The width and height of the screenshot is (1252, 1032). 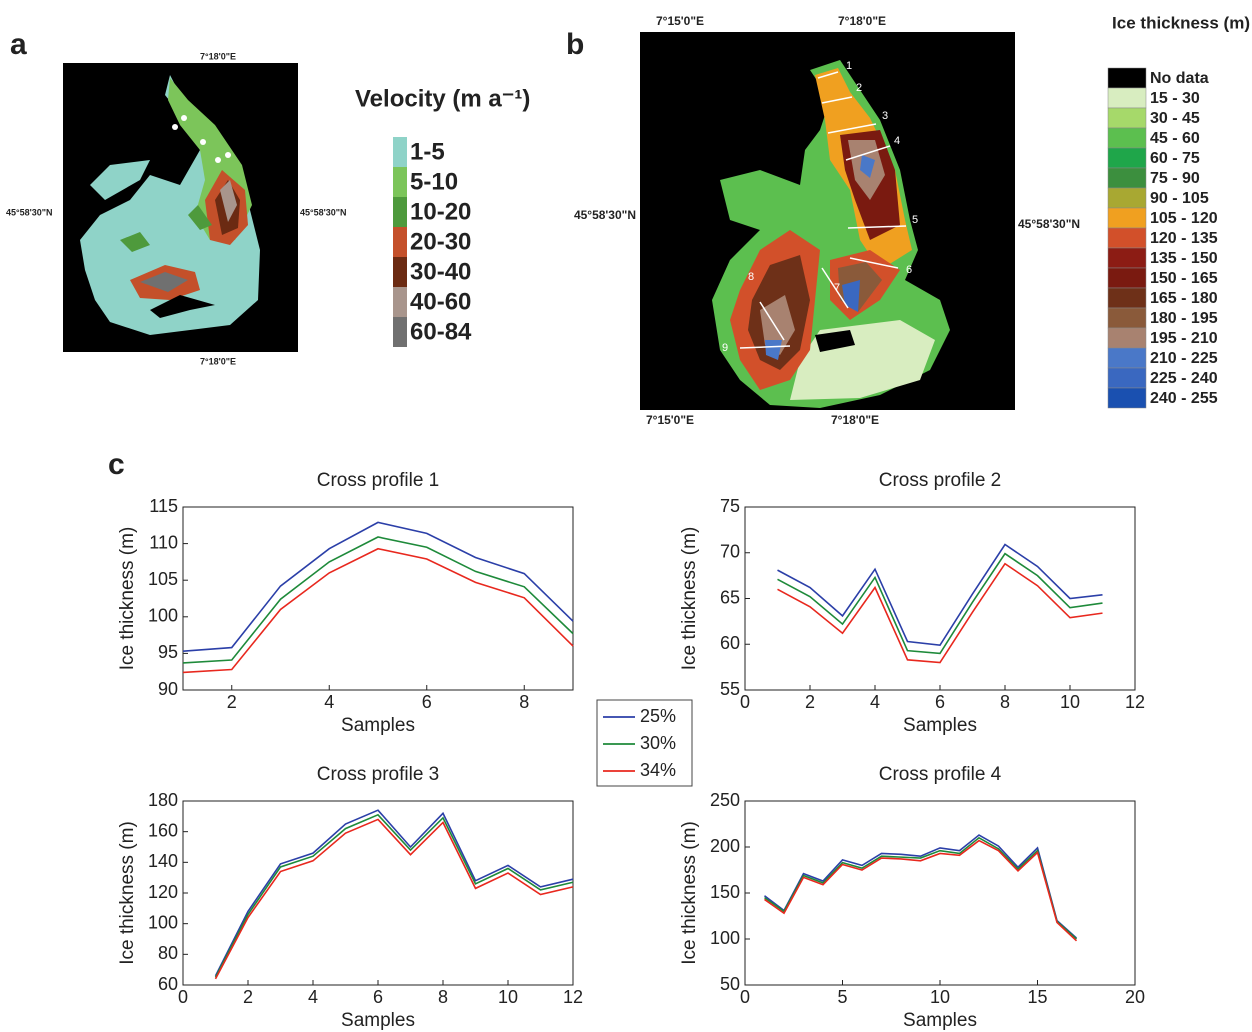 What do you see at coordinates (1179, 198) in the screenshot?
I see `legend-label: 90 - 105` at bounding box center [1179, 198].